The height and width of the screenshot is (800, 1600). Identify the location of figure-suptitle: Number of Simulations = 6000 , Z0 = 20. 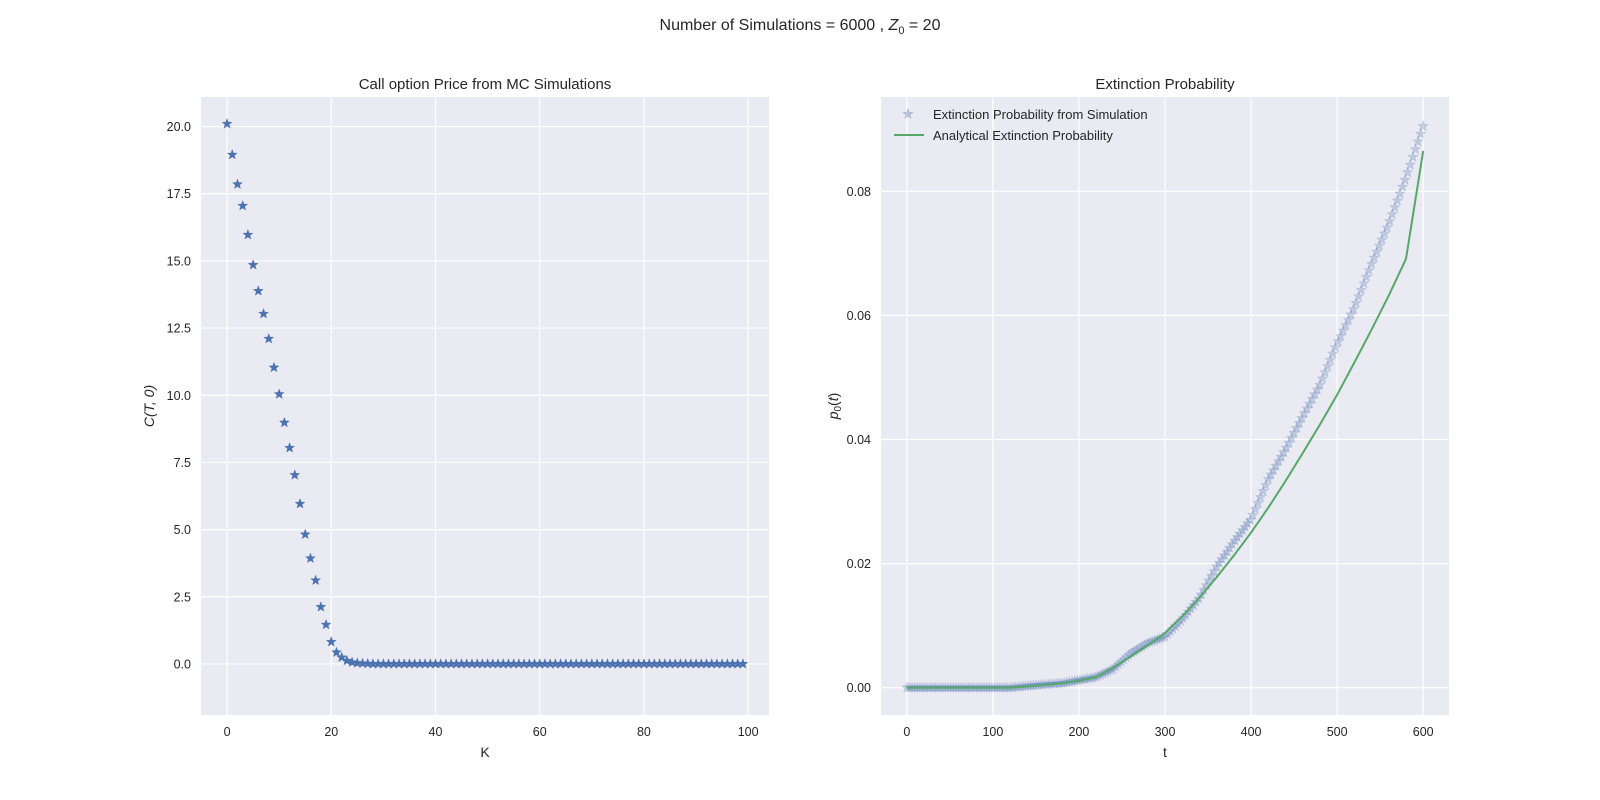
(800, 27).